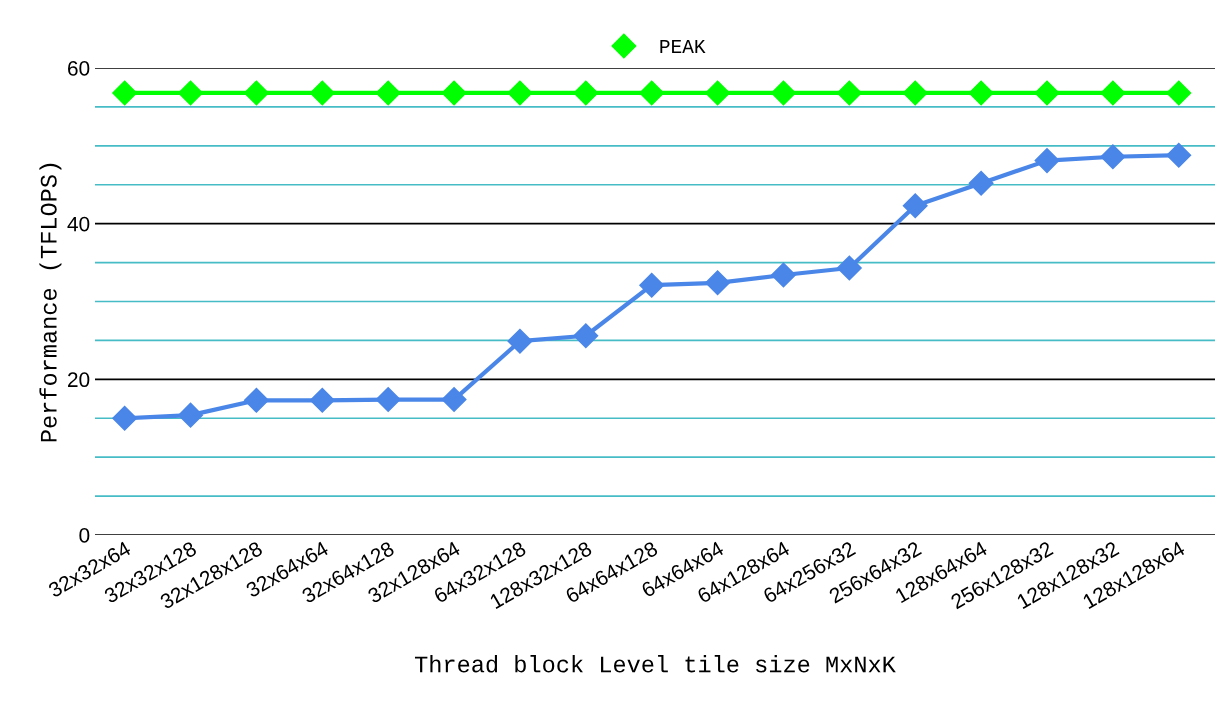 This screenshot has height=711, width=1227. What do you see at coordinates (79, 68) in the screenshot?
I see `y-tick-label: 60` at bounding box center [79, 68].